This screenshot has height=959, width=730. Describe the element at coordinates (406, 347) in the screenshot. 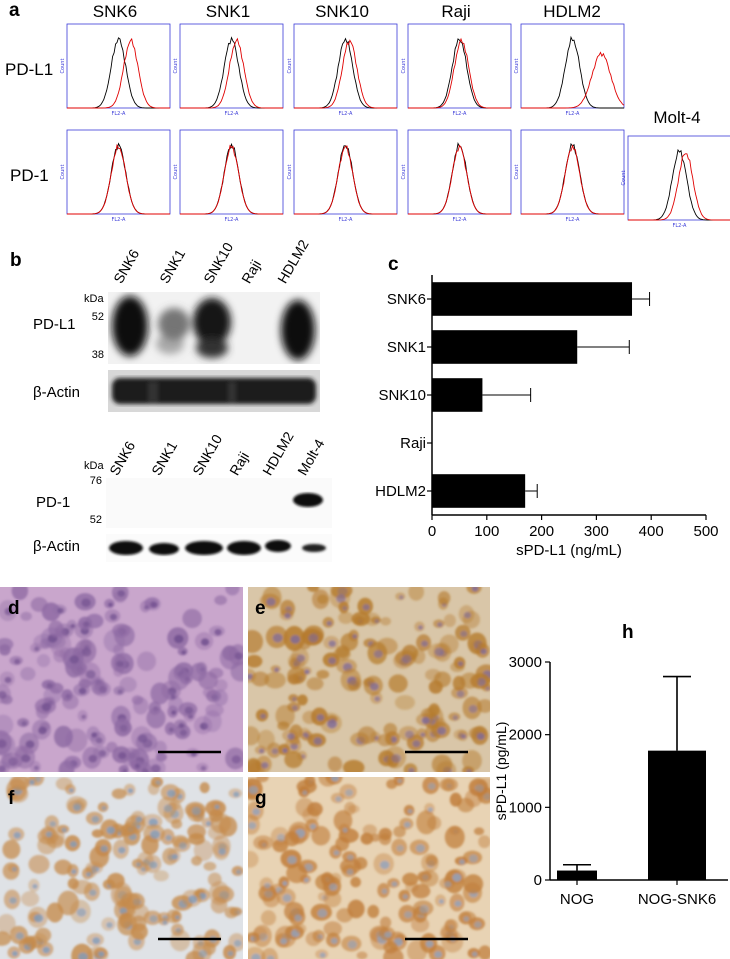

I see `chart-c-category-label: SNK1` at that location.